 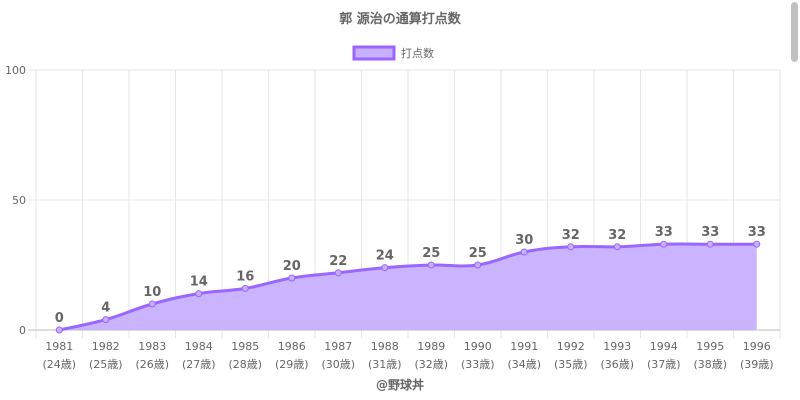 What do you see at coordinates (199, 346) in the screenshot?
I see `x-tick-label: 1984` at bounding box center [199, 346].